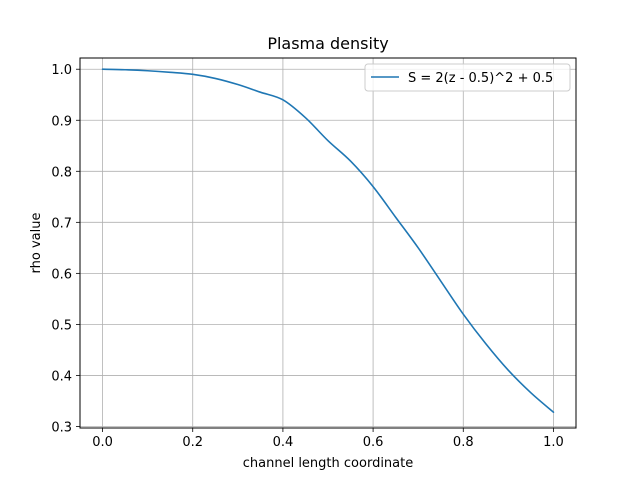 This screenshot has height=480, width=640. Describe the element at coordinates (283, 442) in the screenshot. I see `x-tick-label: 0.4` at that location.